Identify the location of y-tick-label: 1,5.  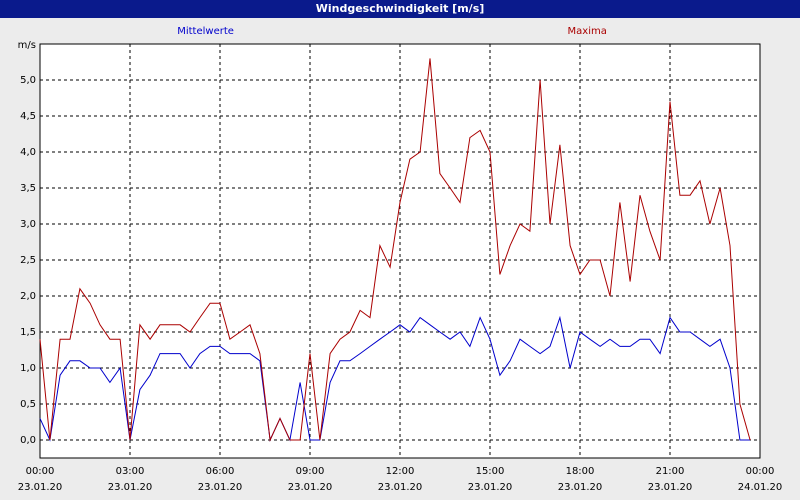
(28, 332).